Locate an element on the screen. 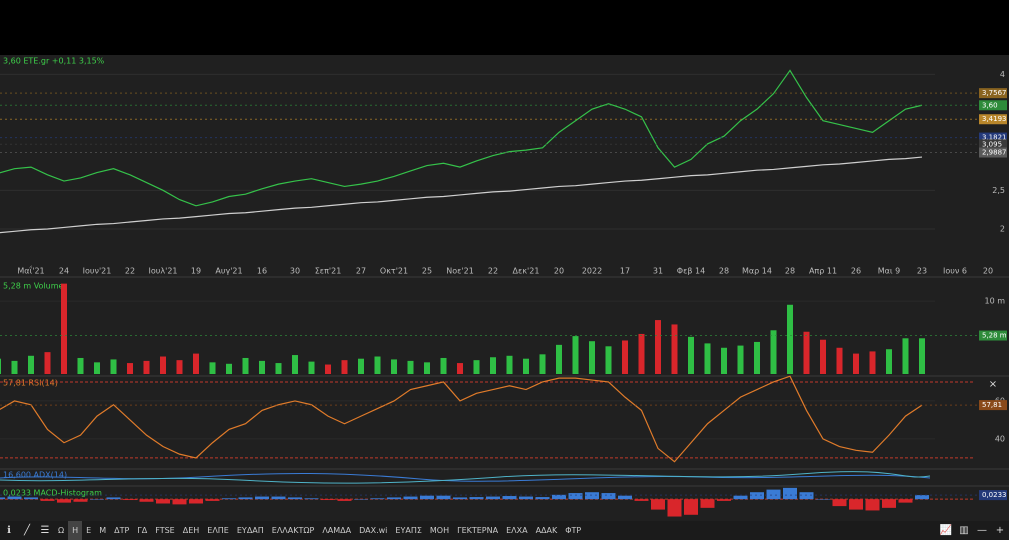  symbol-button: Ω is located at coordinates (61, 530).